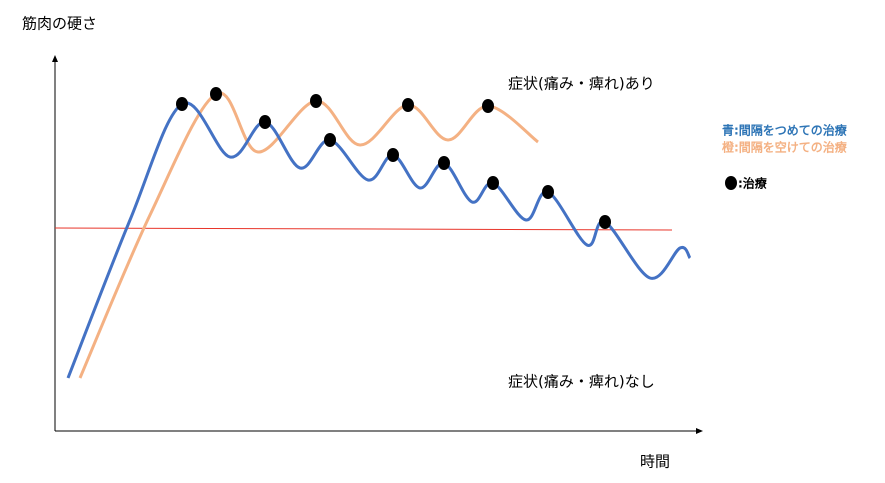 This screenshot has width=885, height=483. I want to click on legend-blue: 青:間隔をつめての治療, so click(784, 130).